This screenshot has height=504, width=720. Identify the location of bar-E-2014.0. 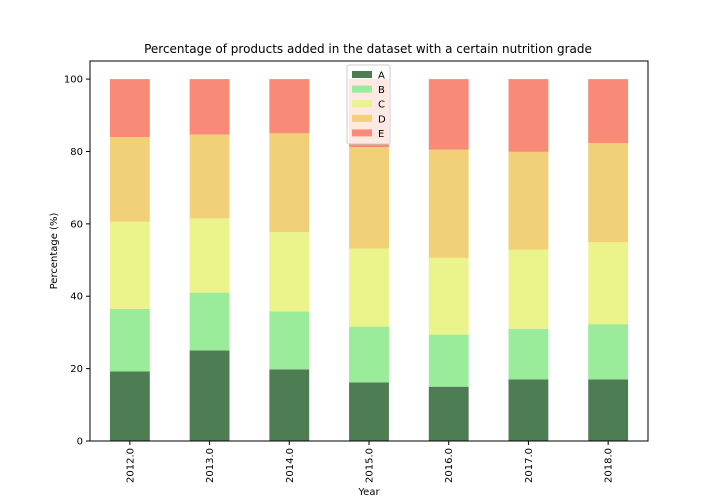
(289, 106).